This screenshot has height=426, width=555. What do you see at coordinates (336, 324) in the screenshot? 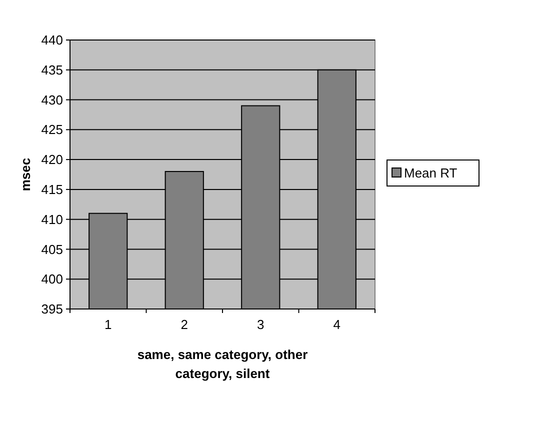
I see `x-tick-label: 4` at bounding box center [336, 324].